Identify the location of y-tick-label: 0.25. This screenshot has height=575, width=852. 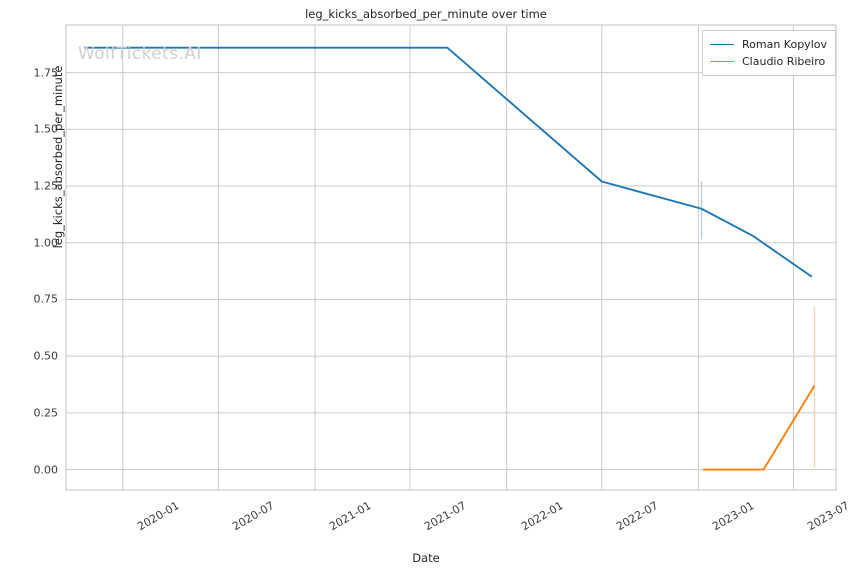
(46, 413).